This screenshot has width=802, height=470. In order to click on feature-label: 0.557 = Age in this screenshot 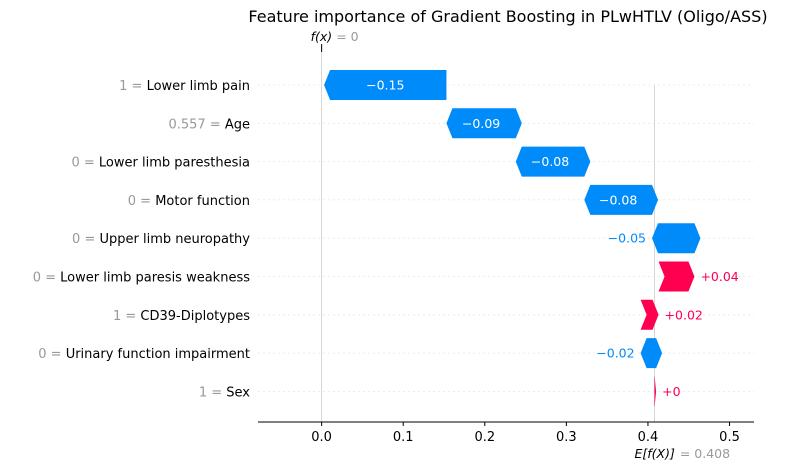, I will do `click(209, 124)`.